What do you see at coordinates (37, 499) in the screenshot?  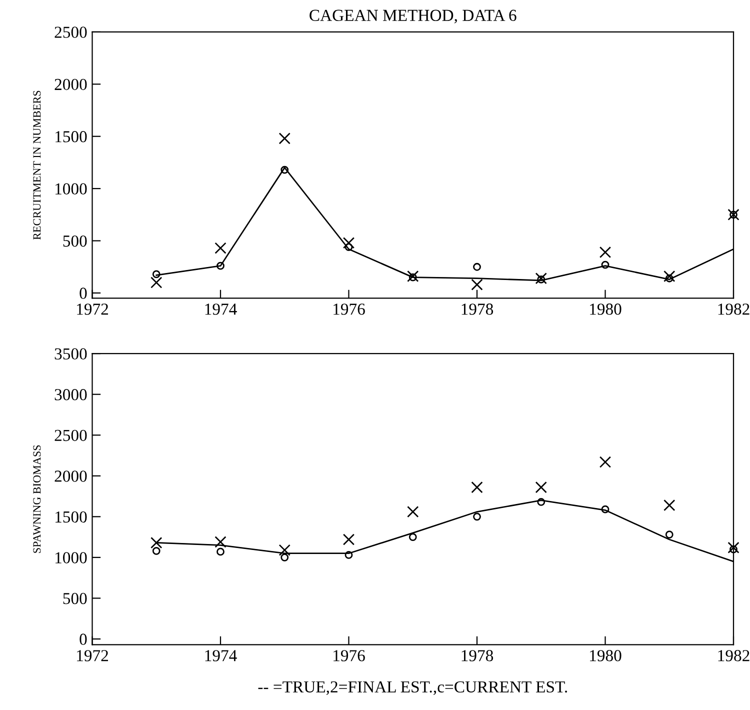 I see `y-axis-title: SPAWNING BIOMASS` at bounding box center [37, 499].